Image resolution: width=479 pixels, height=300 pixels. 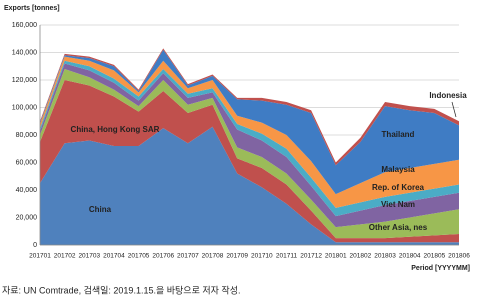 I want to click on x-tick-label: 201709, so click(x=237, y=256).